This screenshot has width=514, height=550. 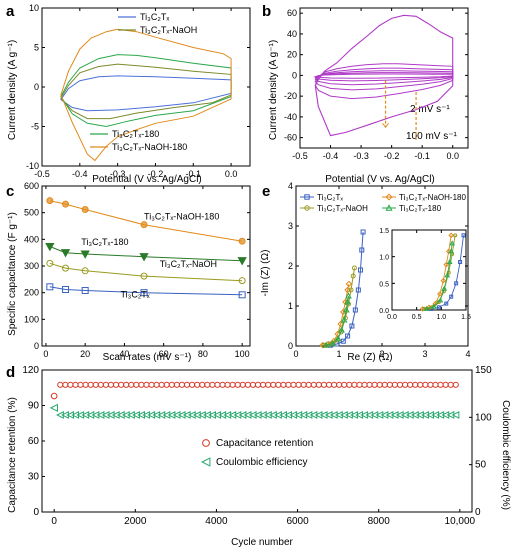 What do you see at coordinates (147, 357) in the screenshot?
I see `chart-c-xlabel: Scan rates (mV s⁻¹)` at bounding box center [147, 357].